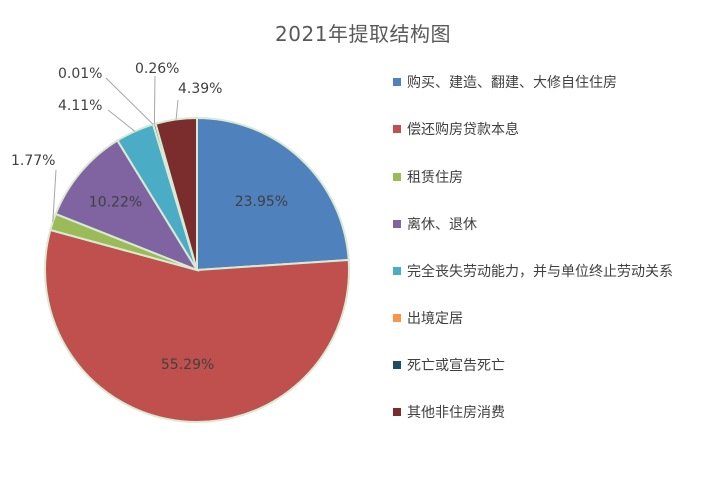  What do you see at coordinates (121, 120) in the screenshot?
I see `leader-line-disability-termination` at bounding box center [121, 120].